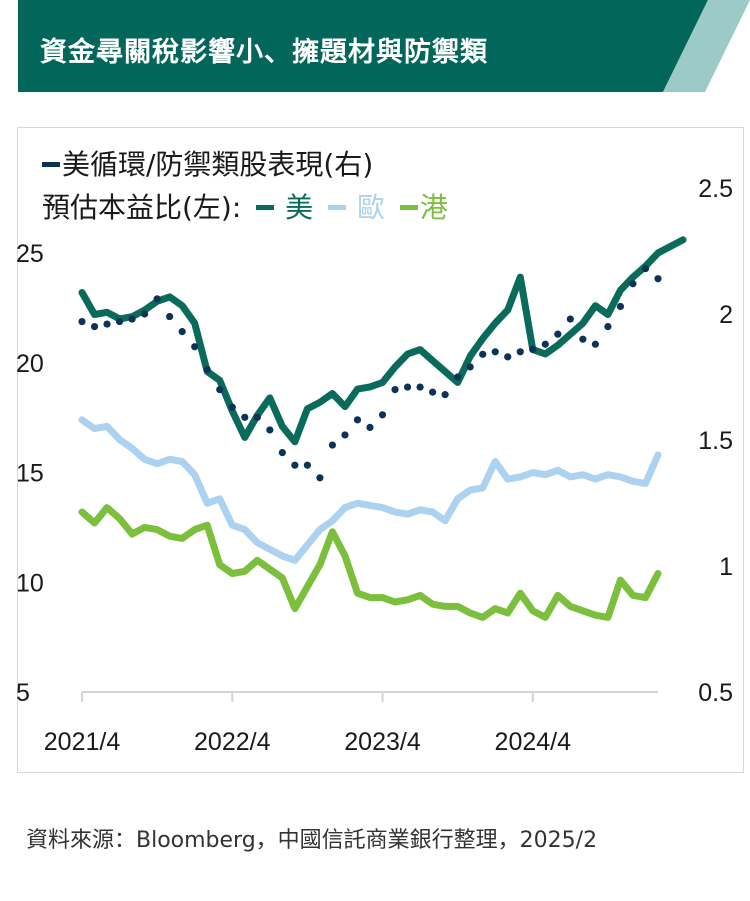  I want to click on legend-item-hk: 港, so click(423, 207).